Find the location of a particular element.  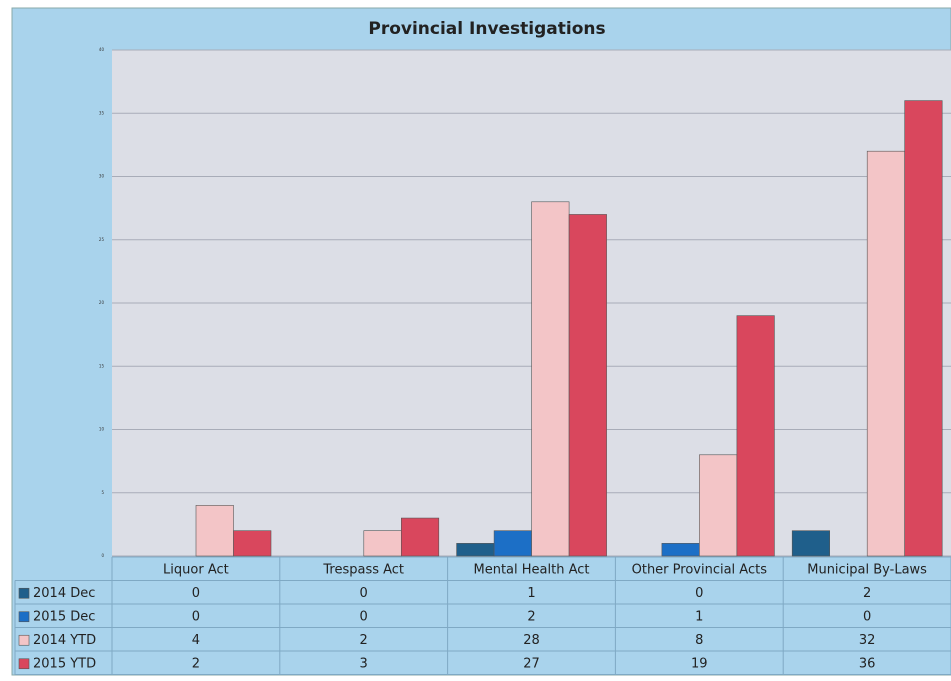

x-tick-label: Mental Health Act is located at coordinates (532, 569).